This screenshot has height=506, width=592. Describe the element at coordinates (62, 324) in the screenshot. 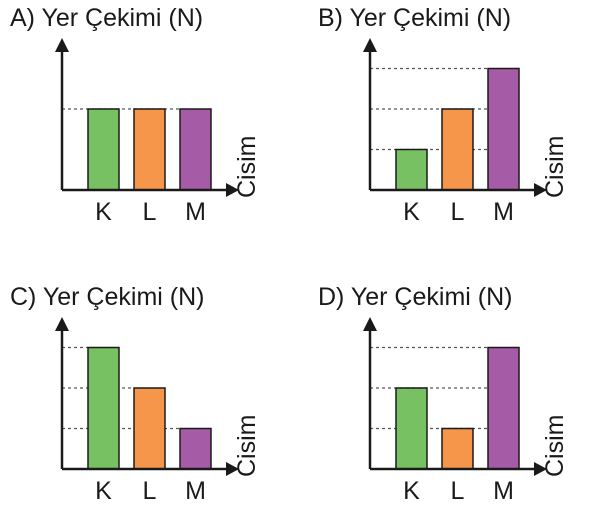

I see `y-axis-arrow-c` at that location.